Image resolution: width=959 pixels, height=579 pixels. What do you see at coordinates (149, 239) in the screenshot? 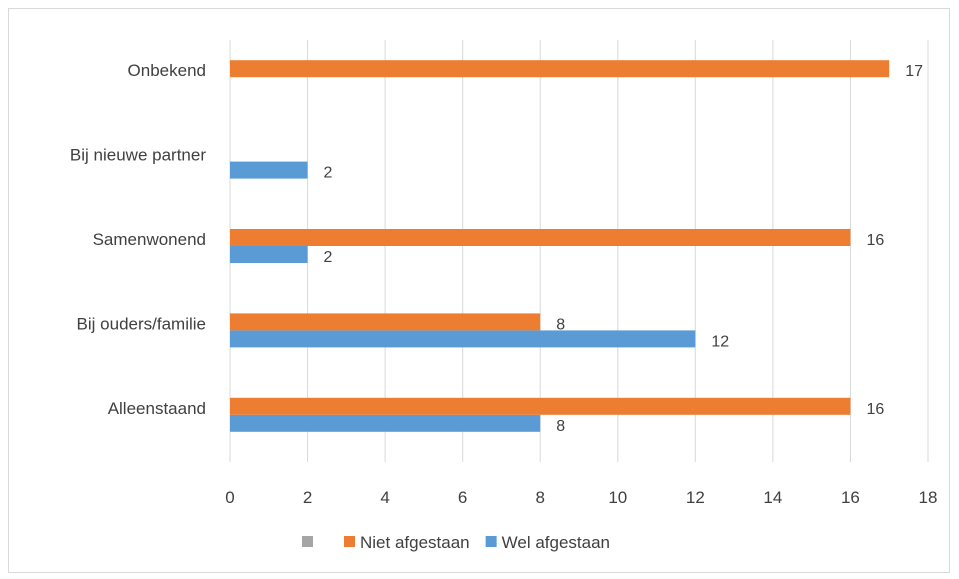
I see `category-label: Samenwonend` at bounding box center [149, 239].